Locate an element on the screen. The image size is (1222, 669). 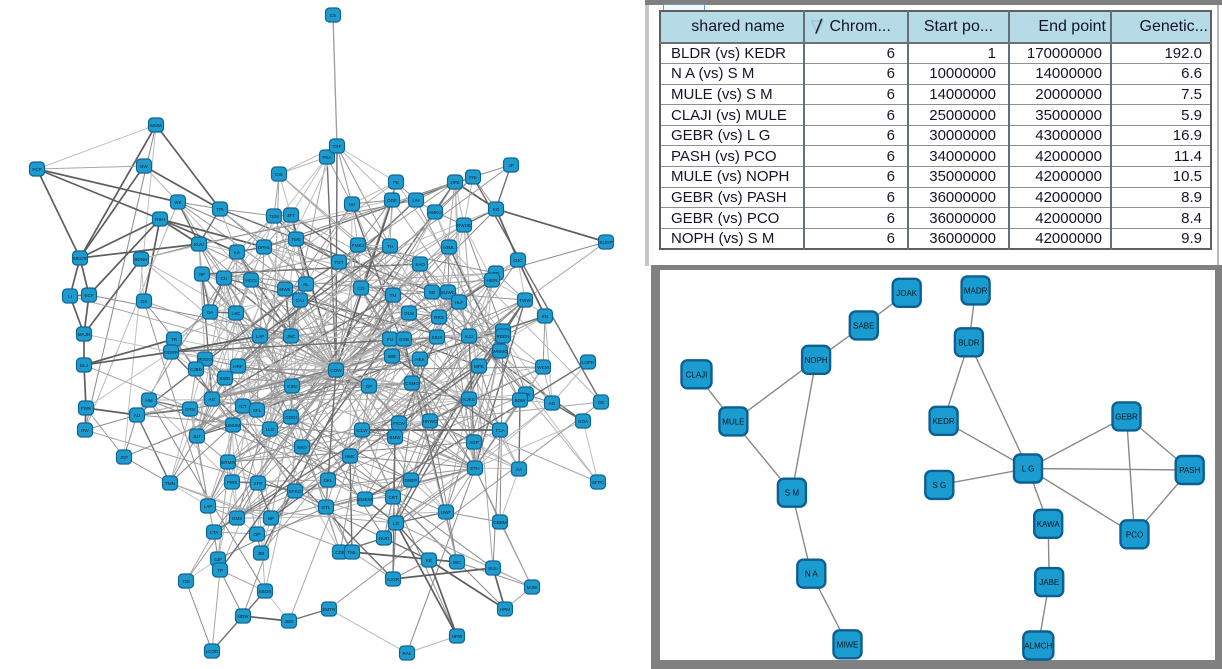
svg-text: EFKO is located at coordinates (295, 491).